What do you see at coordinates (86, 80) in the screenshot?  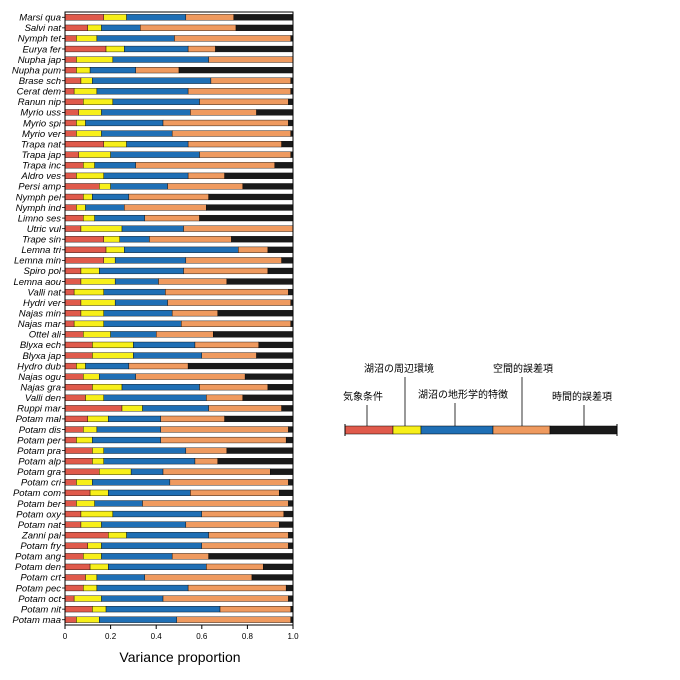 I see `bar-segment-brase-sch-s1` at bounding box center [86, 80].